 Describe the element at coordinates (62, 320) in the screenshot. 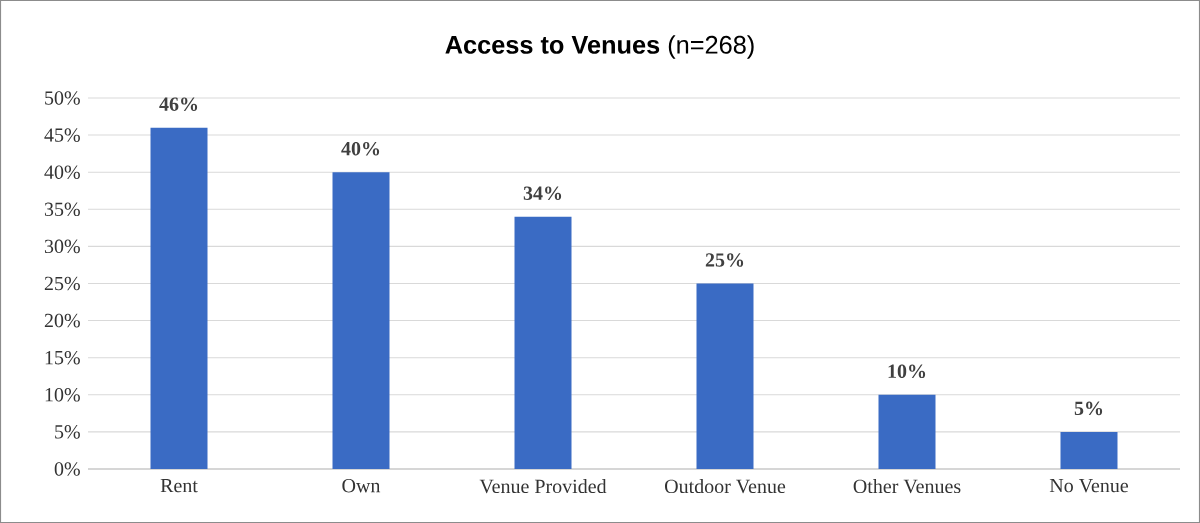

I see `y-tick-label: 20%` at that location.